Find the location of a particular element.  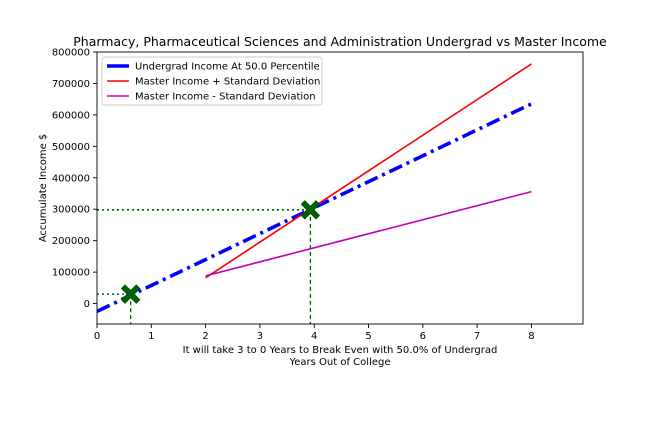

legend-box is located at coordinates (212, 81).